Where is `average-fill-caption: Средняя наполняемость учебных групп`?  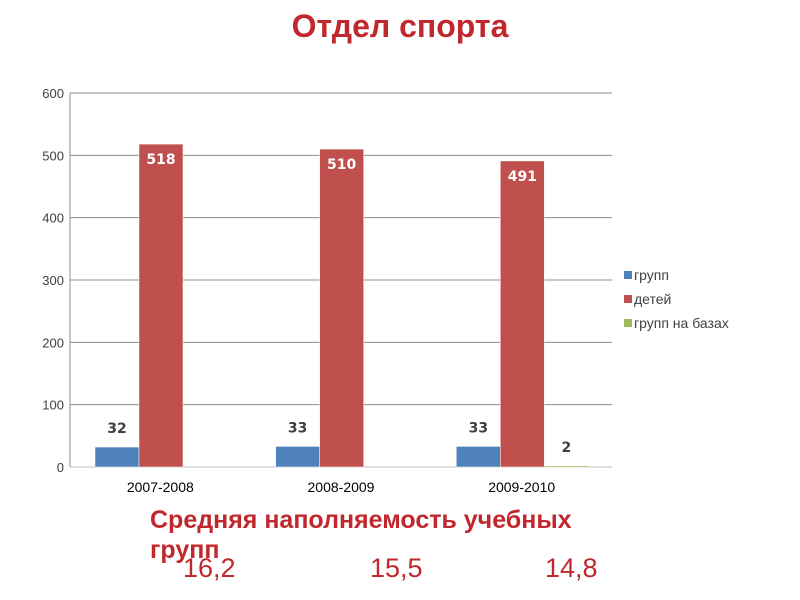 average-fill-caption: Средняя наполняемость учебных групп is located at coordinates (361, 535).